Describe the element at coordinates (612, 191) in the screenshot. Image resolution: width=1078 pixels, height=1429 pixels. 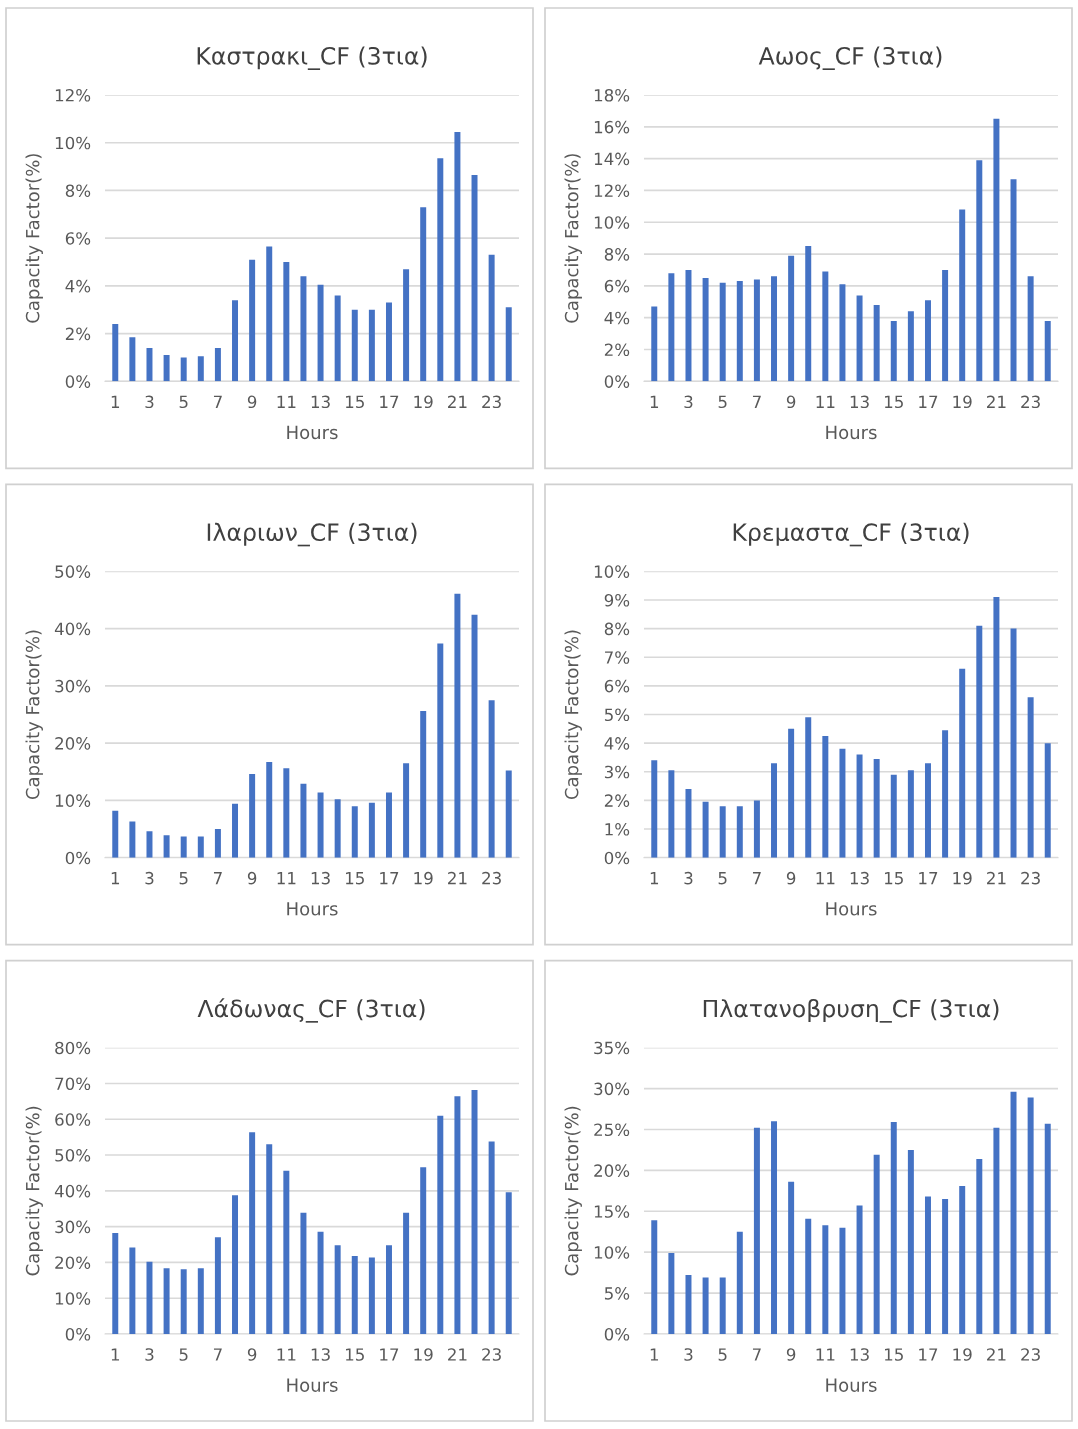
I see `y-tick-label: 12%` at that location.